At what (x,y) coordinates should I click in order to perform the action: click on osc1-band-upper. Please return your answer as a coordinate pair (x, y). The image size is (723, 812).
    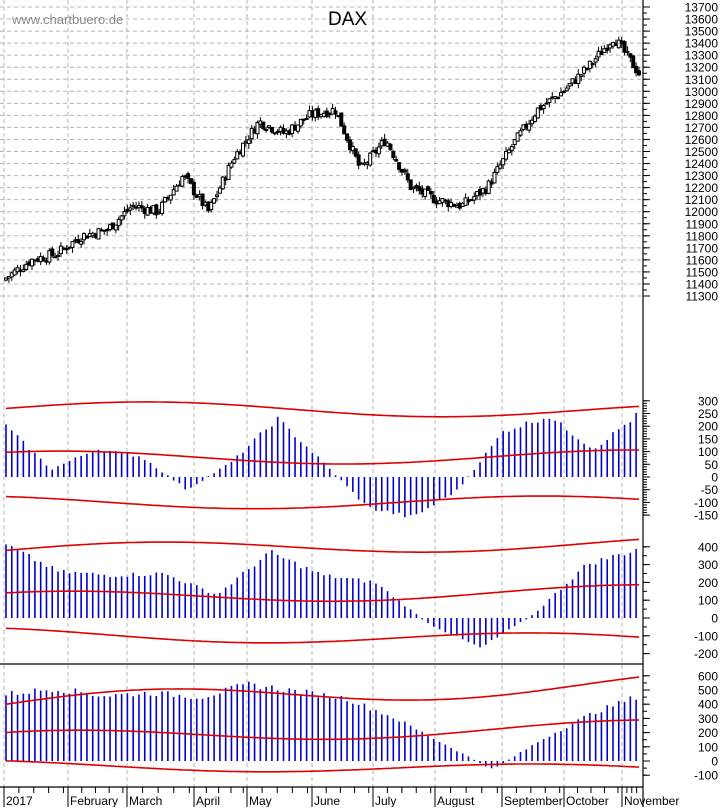
    Looking at the image, I should click on (322, 409).